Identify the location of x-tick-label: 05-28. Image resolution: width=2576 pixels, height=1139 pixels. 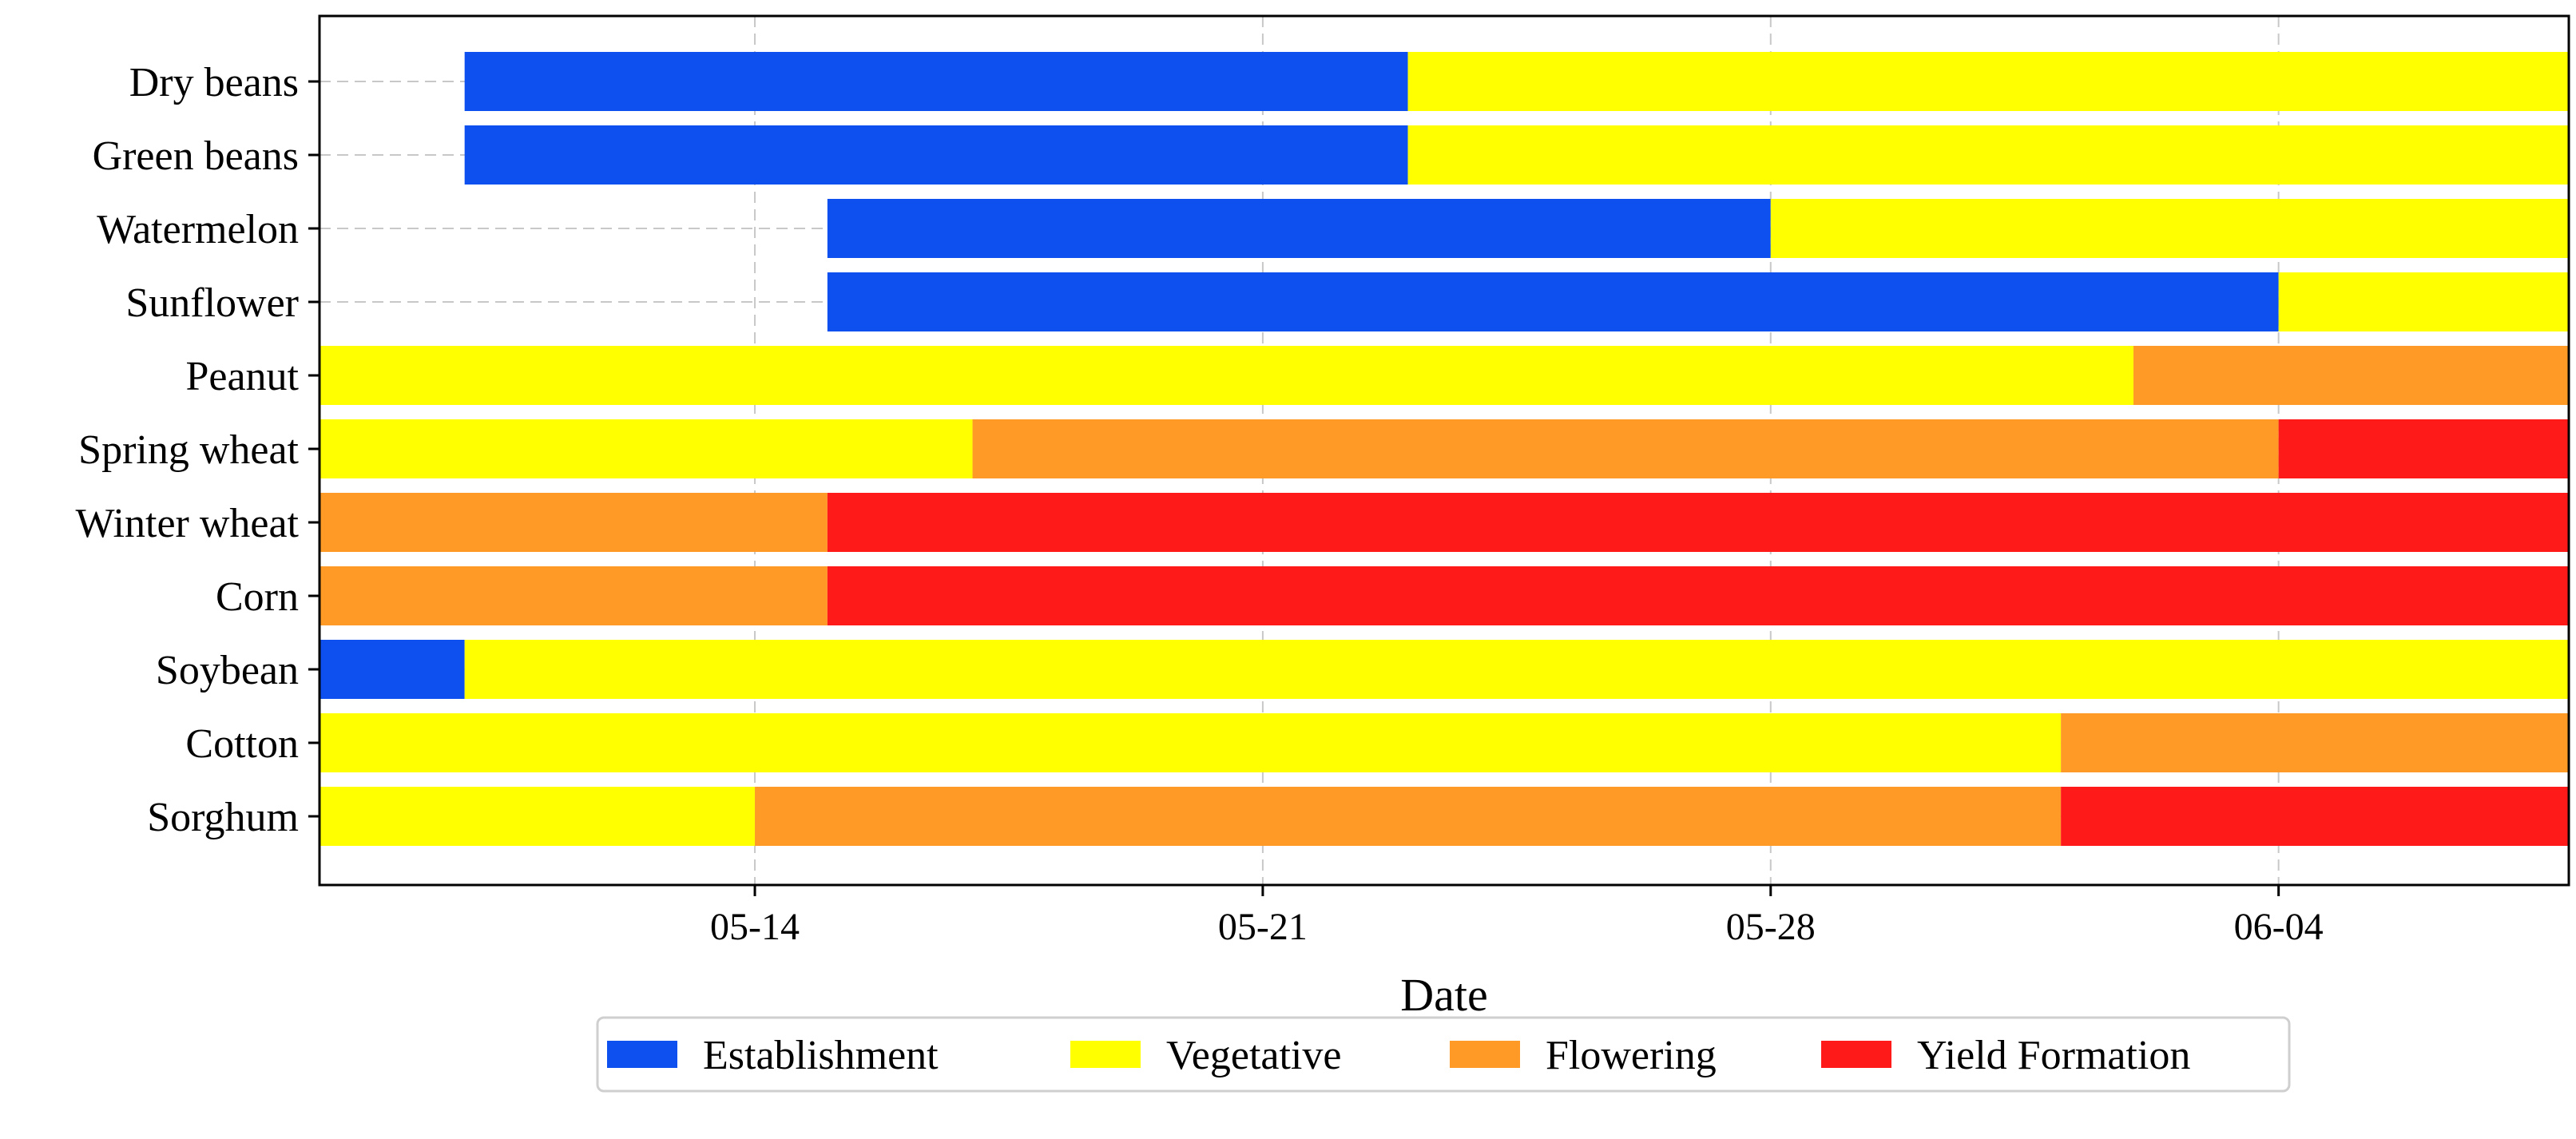
(1771, 927).